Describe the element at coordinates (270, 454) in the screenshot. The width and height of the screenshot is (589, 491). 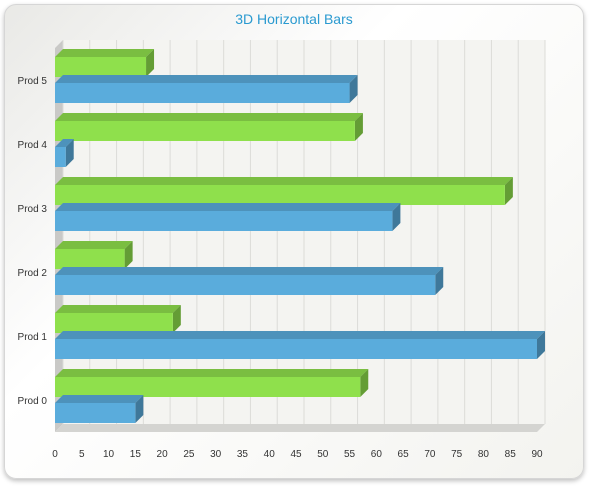
I see `x-tick-label: 40` at that location.